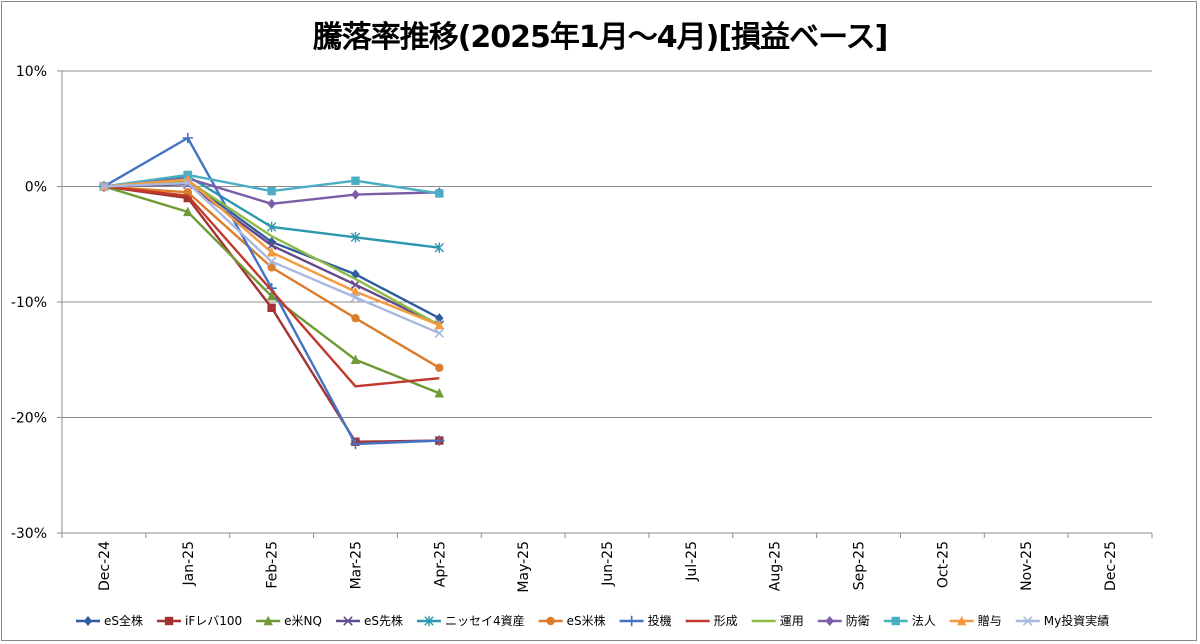  I want to click on x-tick-label: Feb-25, so click(273, 565).